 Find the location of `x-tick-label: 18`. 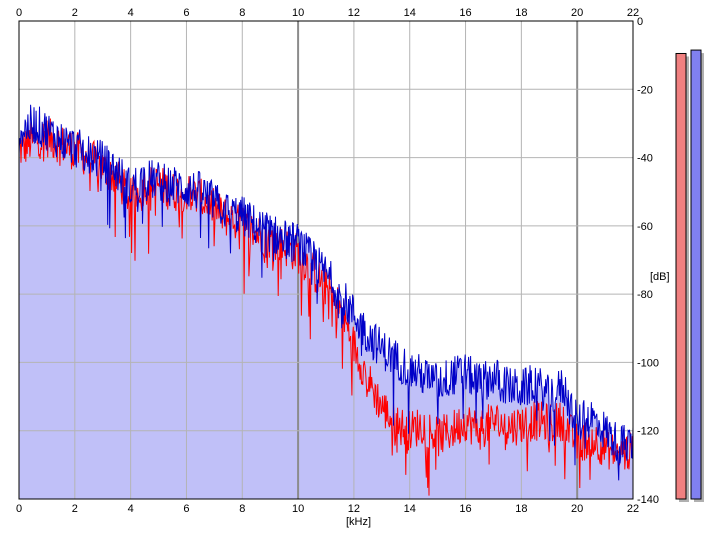

x-tick-label: 18 is located at coordinates (521, 509).